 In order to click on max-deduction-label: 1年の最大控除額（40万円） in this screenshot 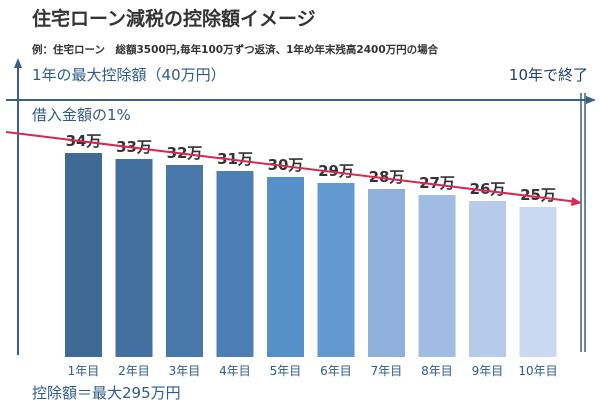, I will do `click(129, 75)`.